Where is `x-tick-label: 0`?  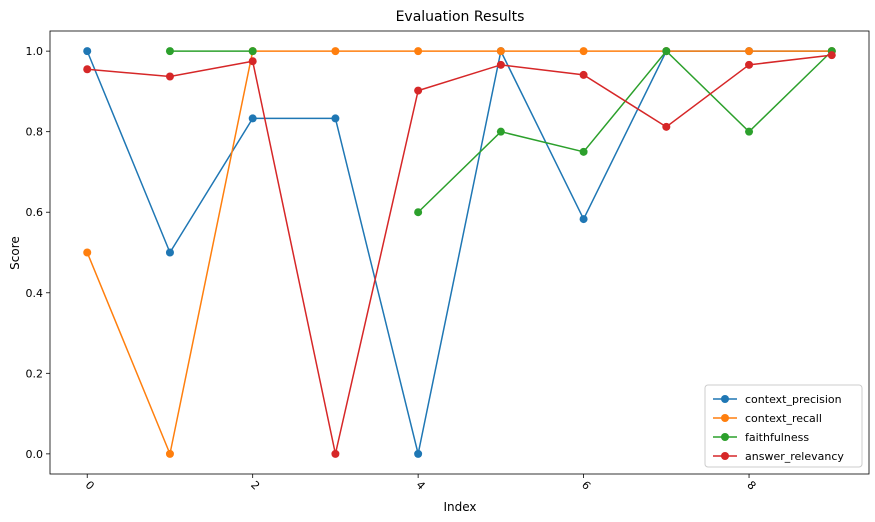
x-tick-label: 0 is located at coordinates (90, 485).